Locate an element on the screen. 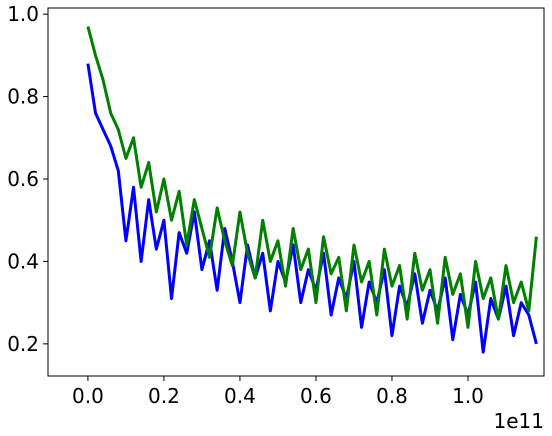 The image size is (552, 436). x-tick-label: 0.0 is located at coordinates (88, 396).